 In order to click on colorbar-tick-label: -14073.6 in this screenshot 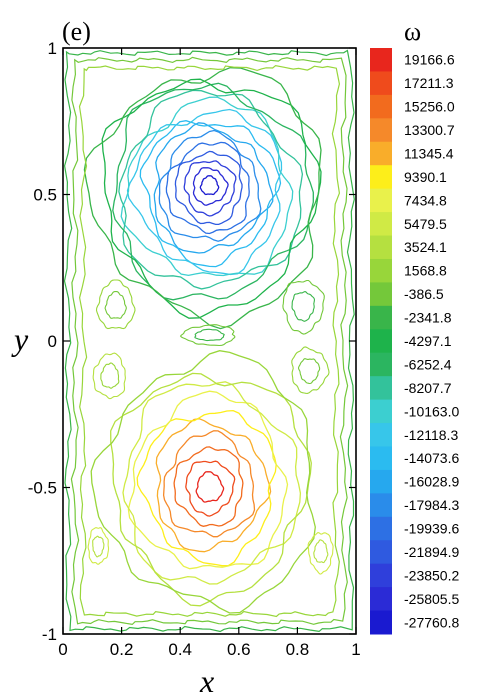, I will do `click(431, 458)`.